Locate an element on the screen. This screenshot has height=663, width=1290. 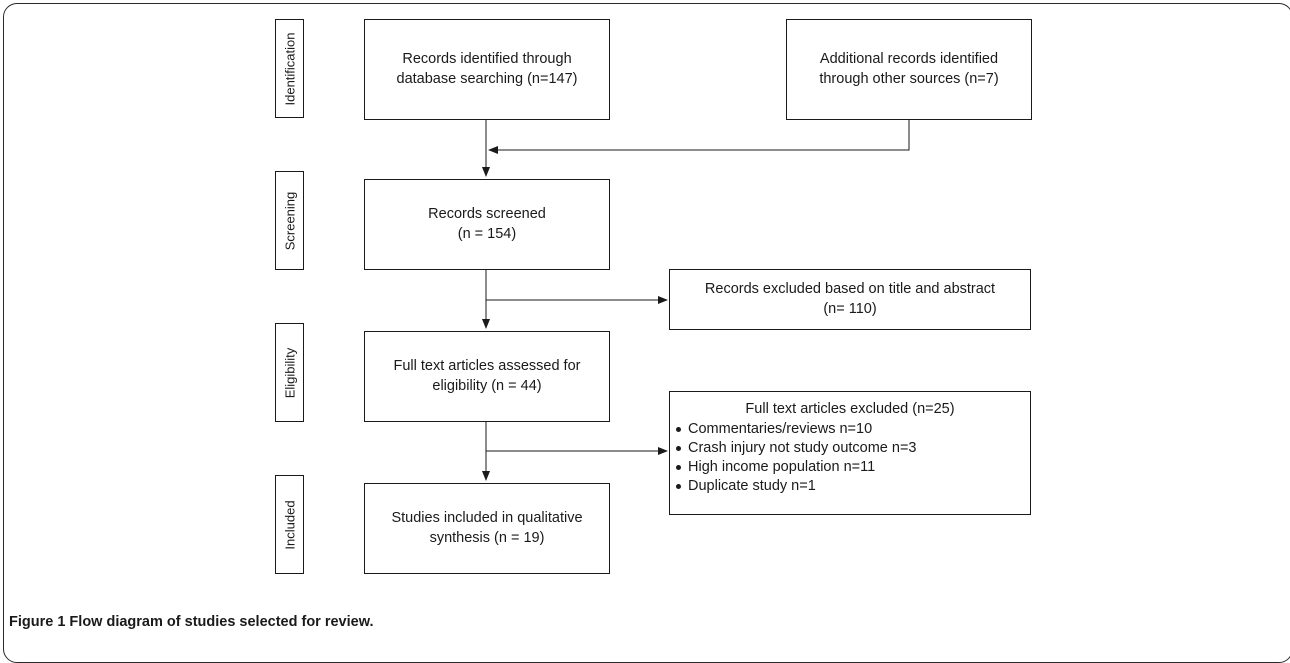
stage-eligibility: Eligibility is located at coordinates (289, 372).